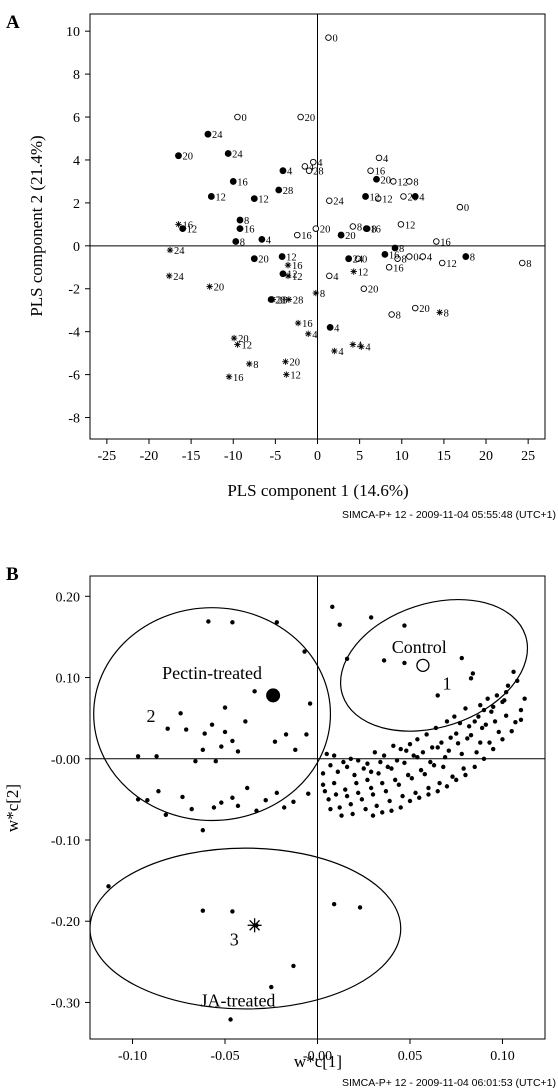 The width and height of the screenshot is (558, 1088). Describe the element at coordinates (254, 925) in the screenshot. I see `ja-centroid-marker` at that location.